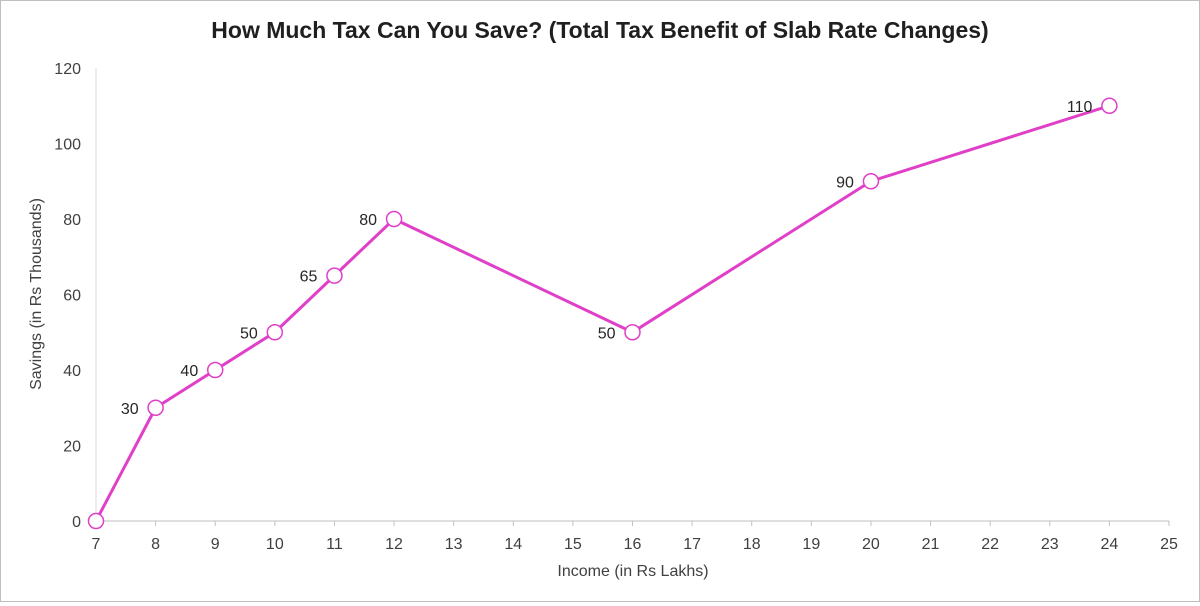  Describe the element at coordinates (990, 544) in the screenshot. I see `x-tick-label: 22` at that location.